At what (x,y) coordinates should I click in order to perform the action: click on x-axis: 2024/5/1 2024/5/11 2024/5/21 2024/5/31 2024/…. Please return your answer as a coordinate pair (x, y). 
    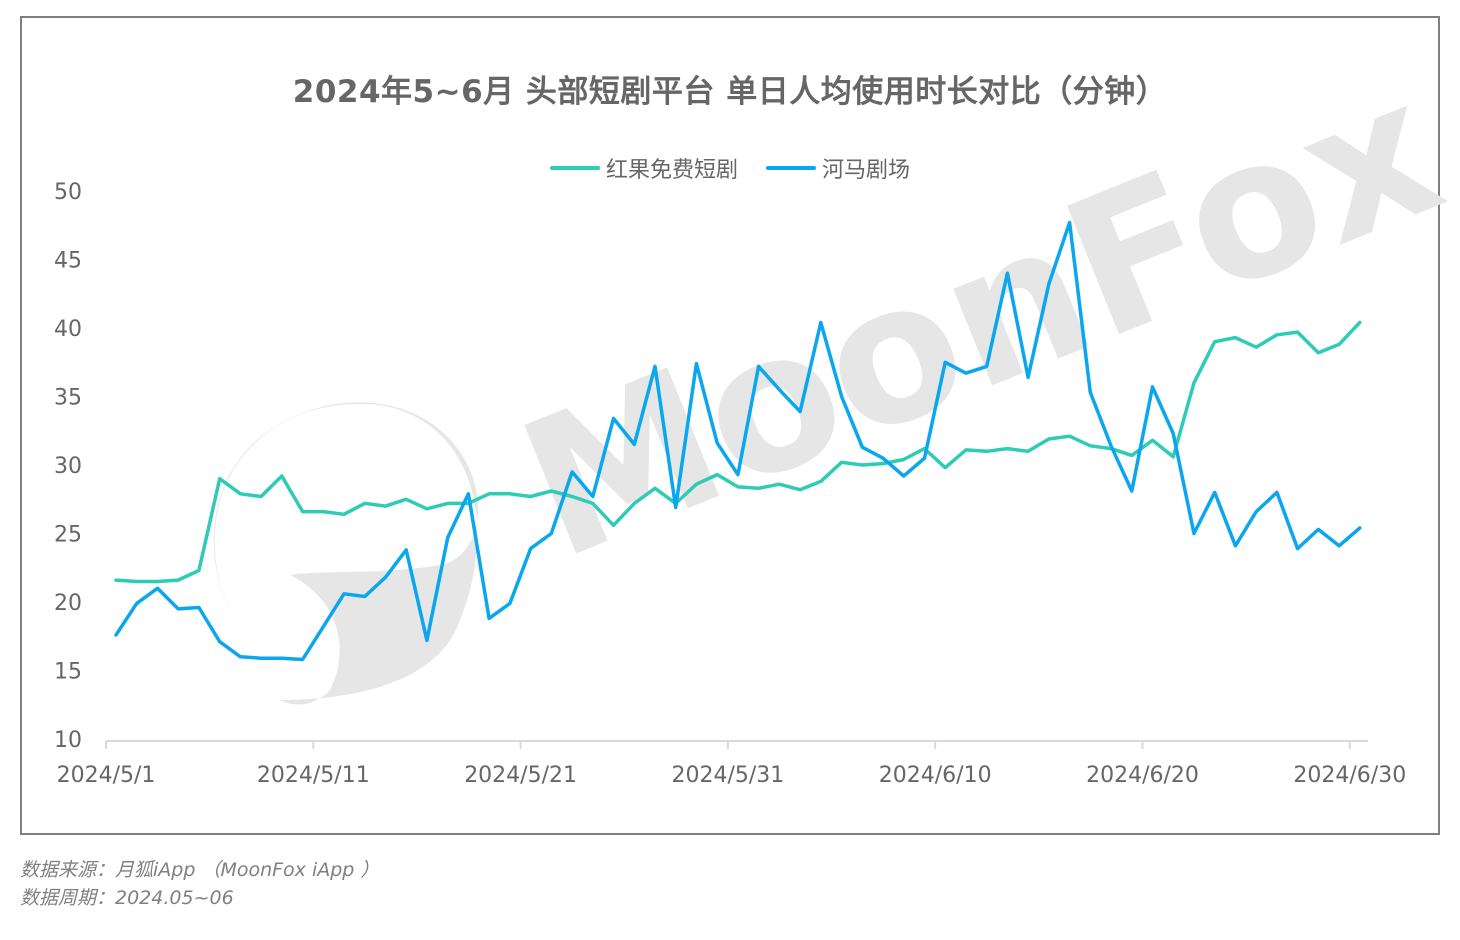
    Looking at the image, I should click on (731, 764).